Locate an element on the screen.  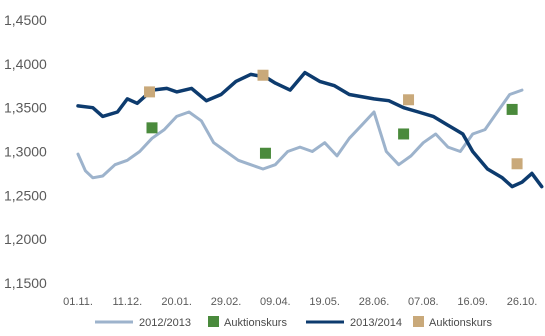
y-tick-label: 1,2000 is located at coordinates (25, 239).